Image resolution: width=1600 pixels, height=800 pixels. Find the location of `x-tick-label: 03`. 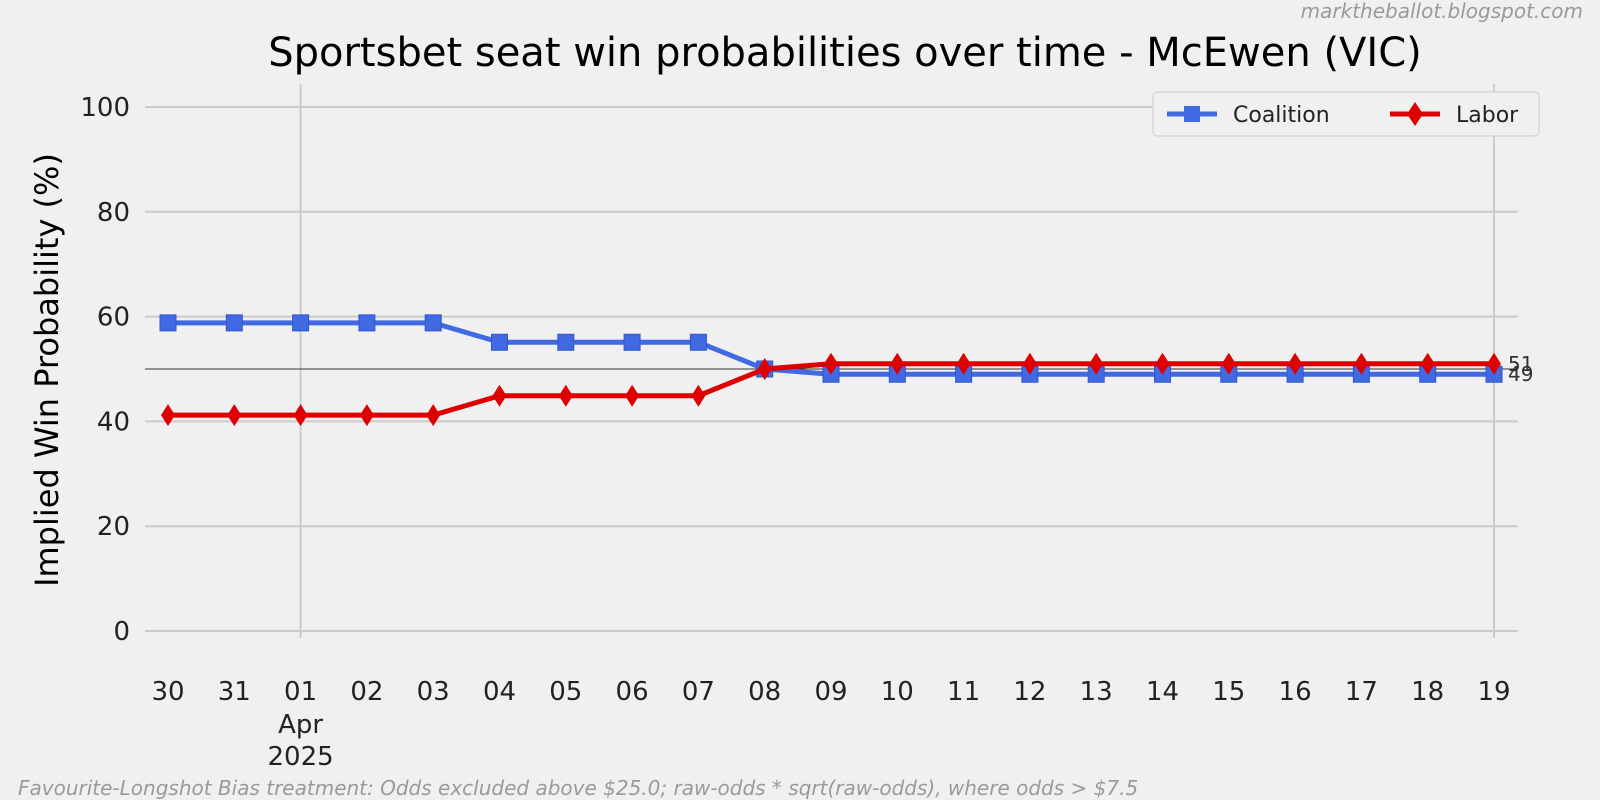

x-tick-label: 03 is located at coordinates (433, 692).